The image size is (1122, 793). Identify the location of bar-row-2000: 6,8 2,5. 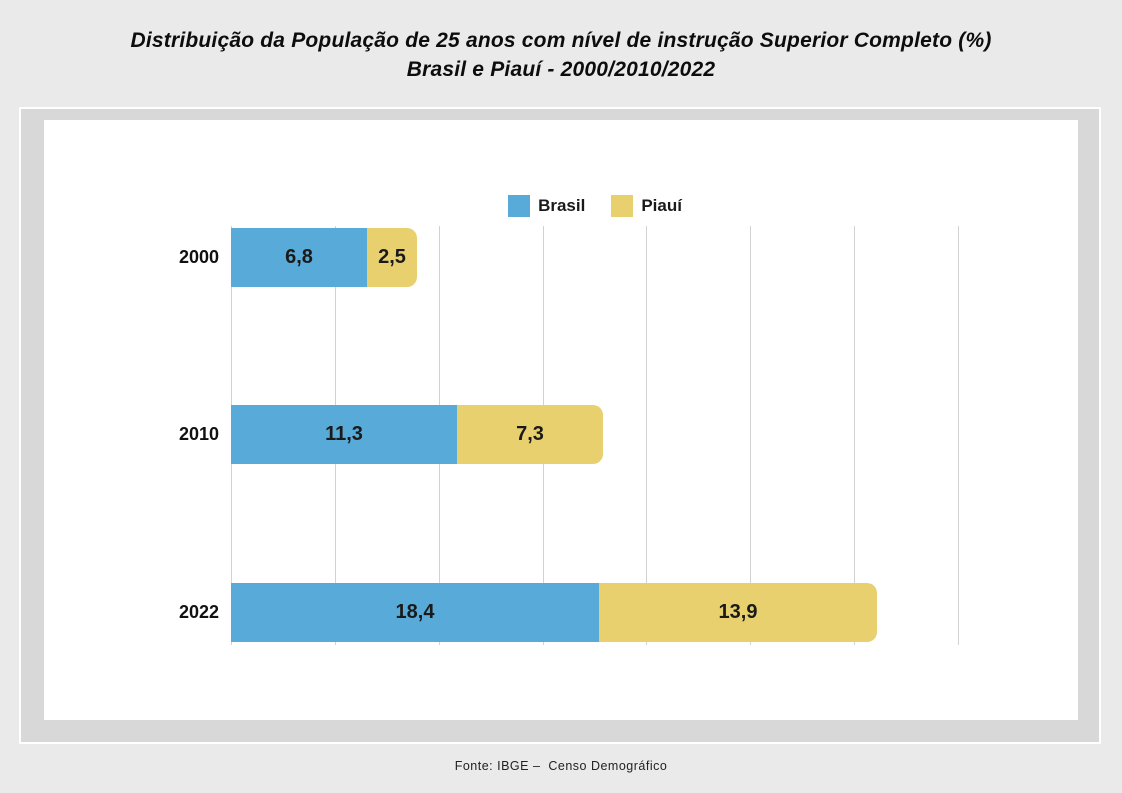
(324, 257).